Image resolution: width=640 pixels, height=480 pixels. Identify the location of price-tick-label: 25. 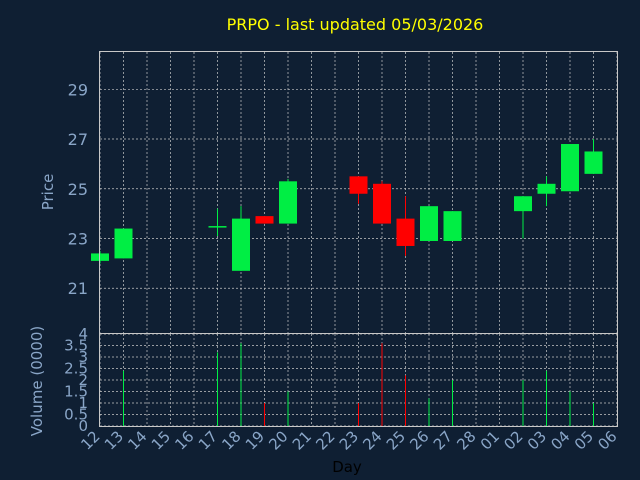
(78, 189).